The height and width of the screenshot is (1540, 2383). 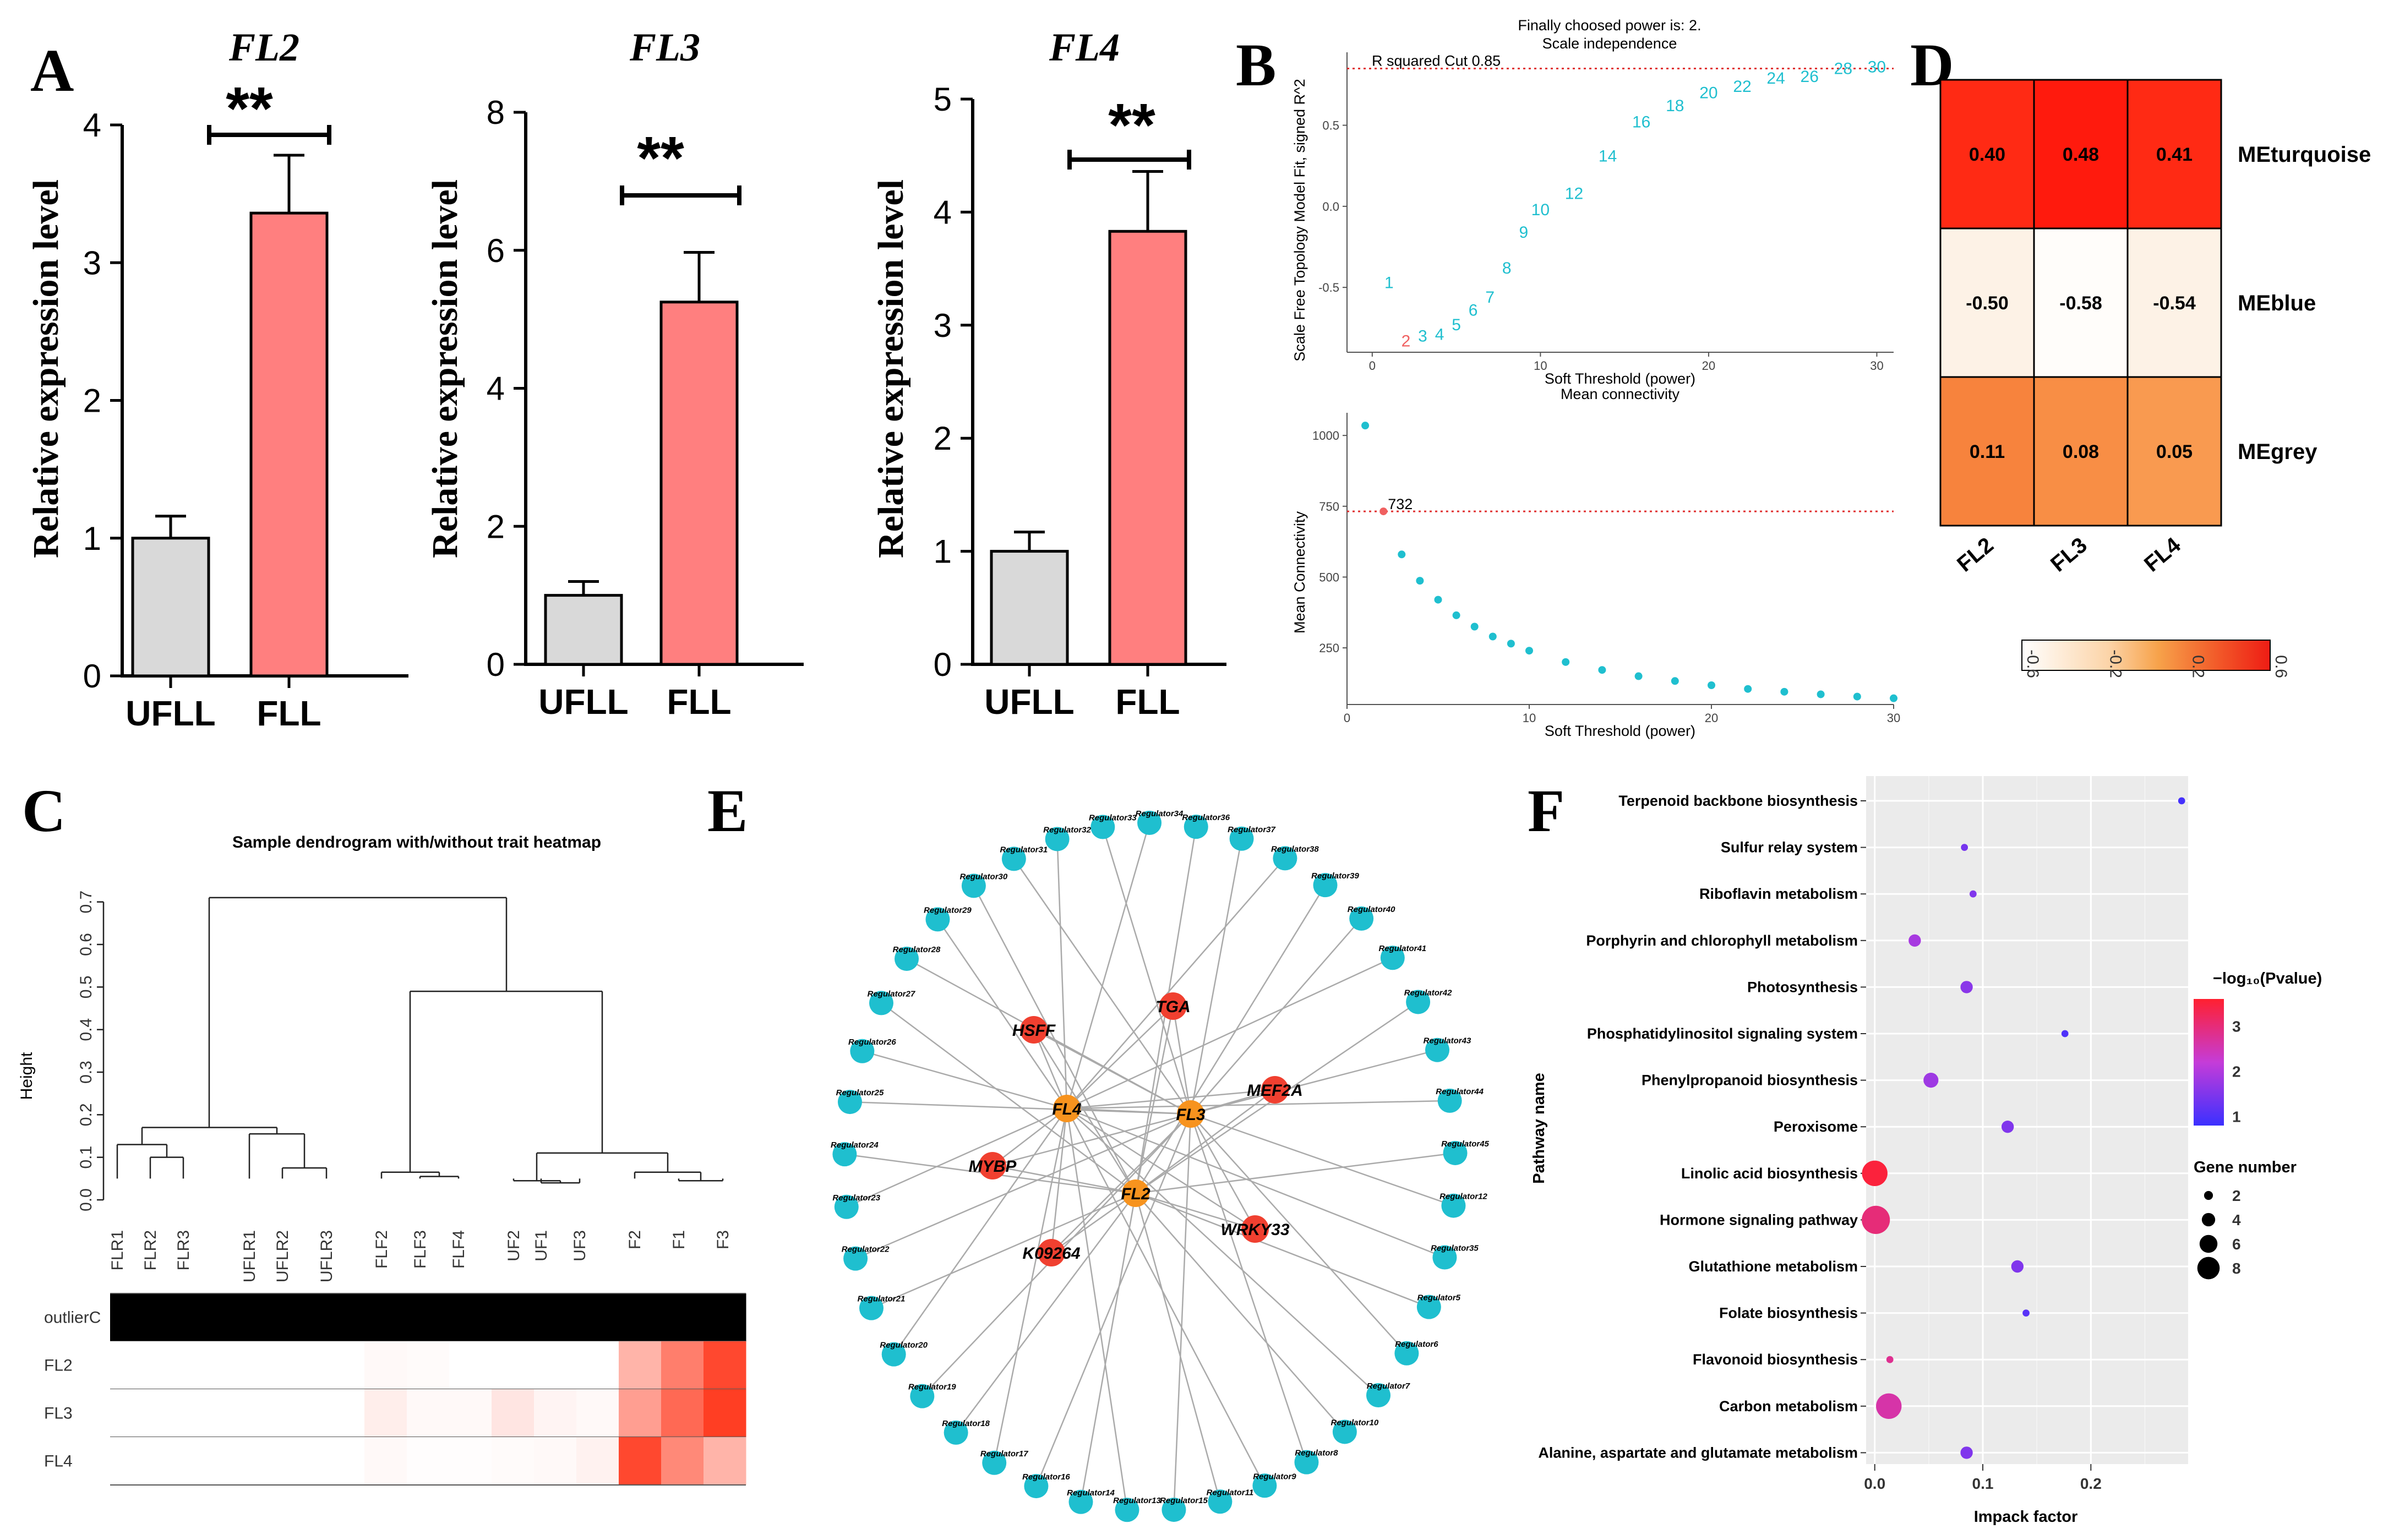 I want to click on x-tick-label: 0, so click(x=1347, y=718).